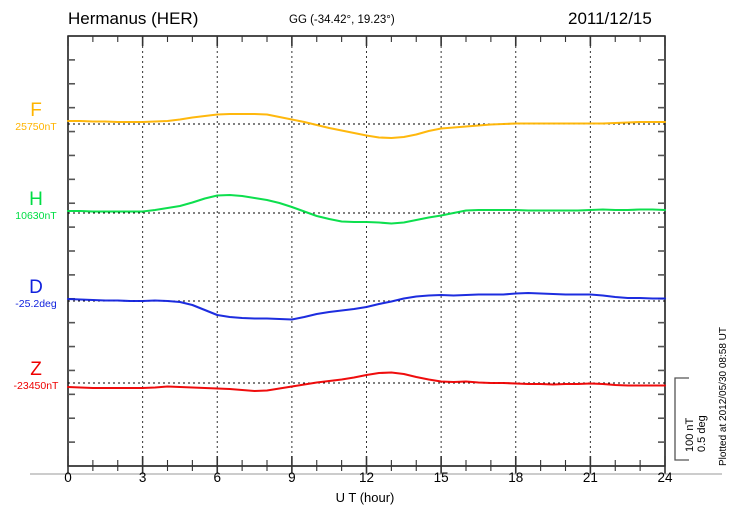 The image size is (730, 520). What do you see at coordinates (441, 477) in the screenshot?
I see `x-tick-label-15: 15` at bounding box center [441, 477].